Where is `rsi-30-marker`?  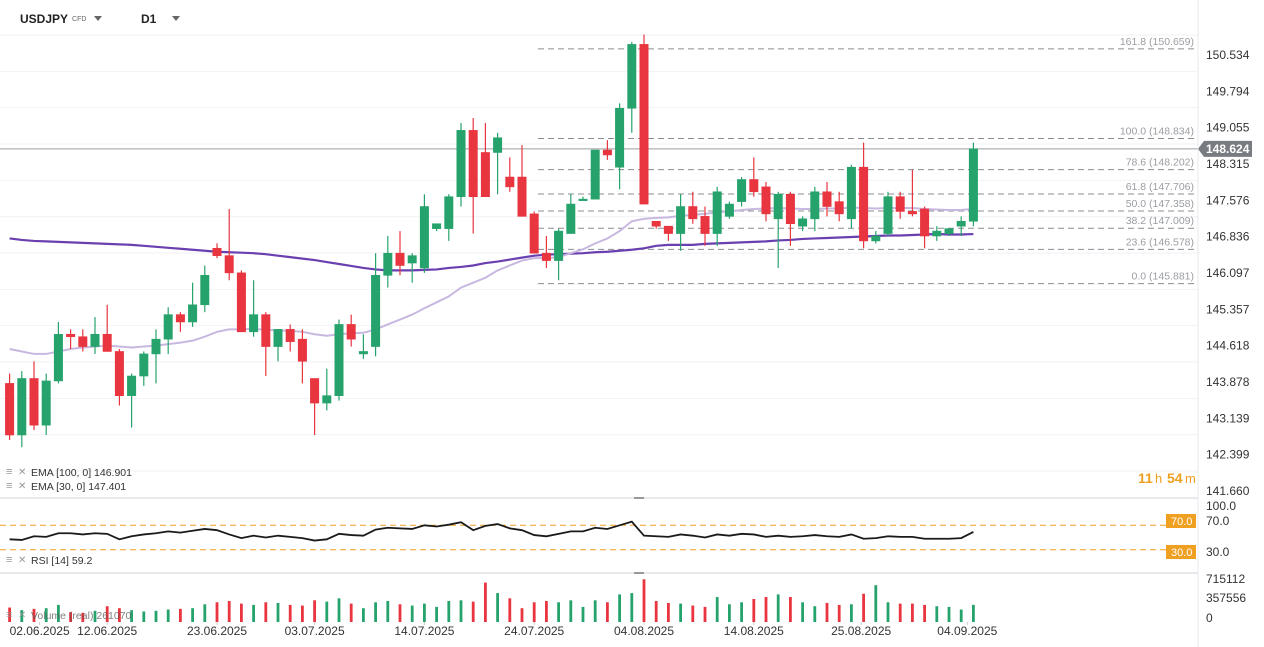
rsi-30-marker is located at coordinates (1181, 552).